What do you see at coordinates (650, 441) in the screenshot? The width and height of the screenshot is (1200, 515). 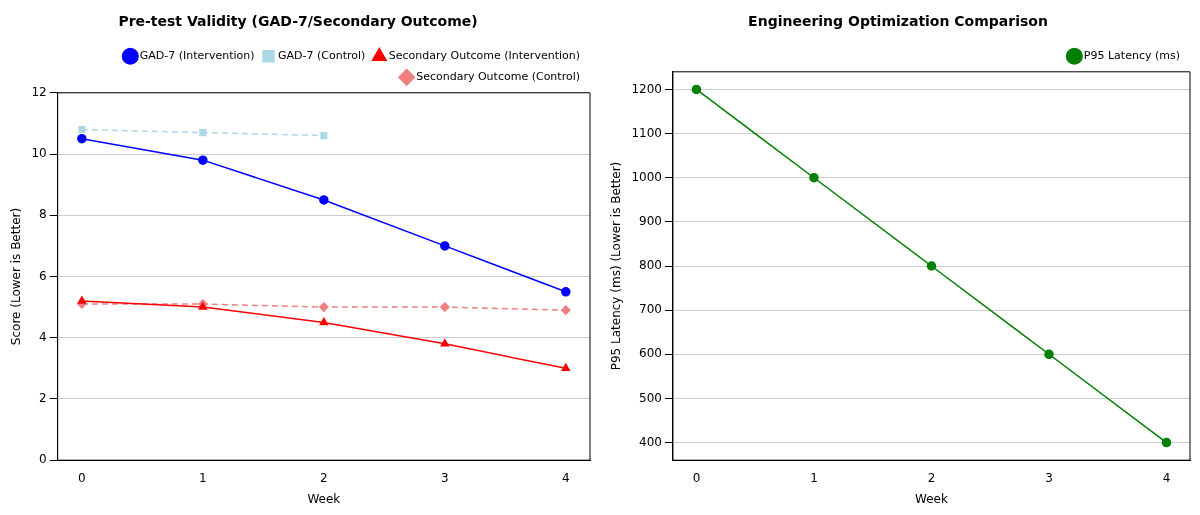 I see `y-tick-label: 400` at bounding box center [650, 441].